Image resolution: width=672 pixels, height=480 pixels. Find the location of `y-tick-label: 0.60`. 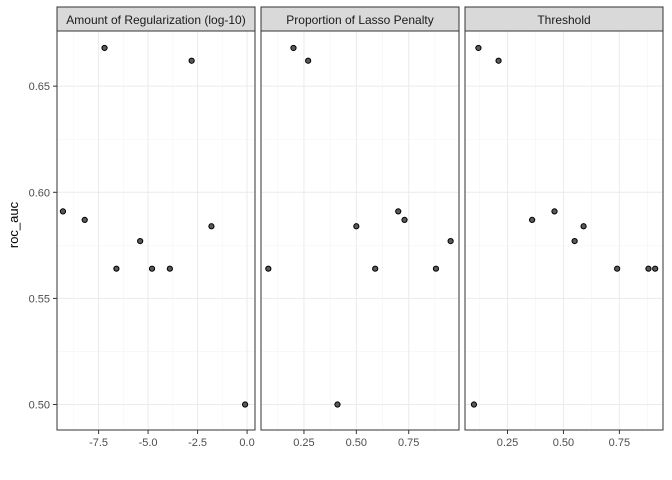

y-tick-label: 0.60 is located at coordinates (39, 193).